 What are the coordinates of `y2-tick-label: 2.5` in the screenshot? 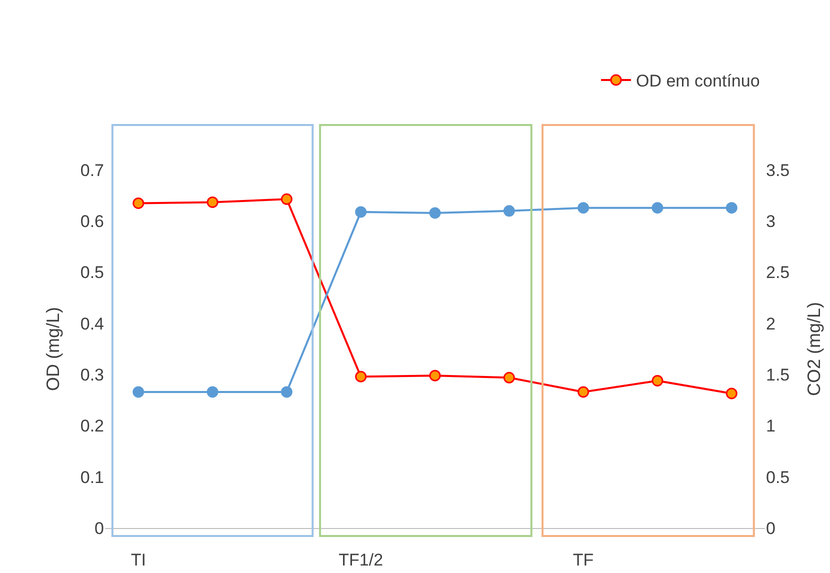 It's located at (778, 272).